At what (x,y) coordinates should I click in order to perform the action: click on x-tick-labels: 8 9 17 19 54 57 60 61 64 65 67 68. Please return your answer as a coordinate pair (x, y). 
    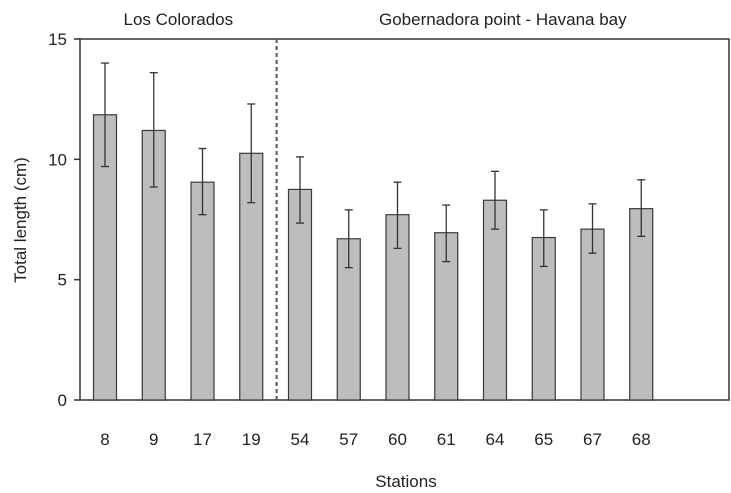
    Looking at the image, I should click on (375, 439).